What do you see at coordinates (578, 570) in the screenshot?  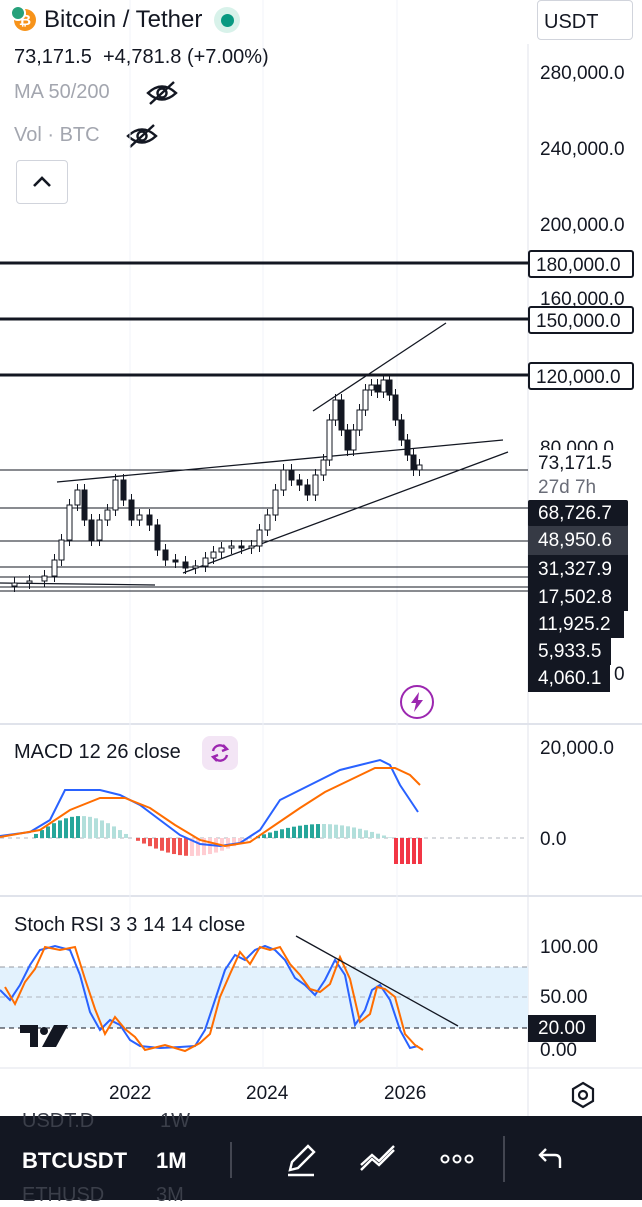 I see `support-label: 31,327.9` at bounding box center [578, 570].